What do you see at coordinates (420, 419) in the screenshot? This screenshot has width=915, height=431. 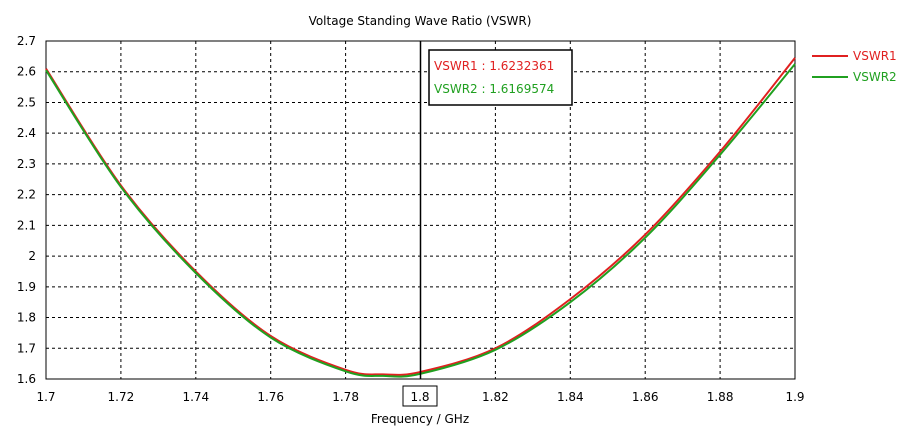 I see `x-axis-label: Frequency / GHz` at bounding box center [420, 419].